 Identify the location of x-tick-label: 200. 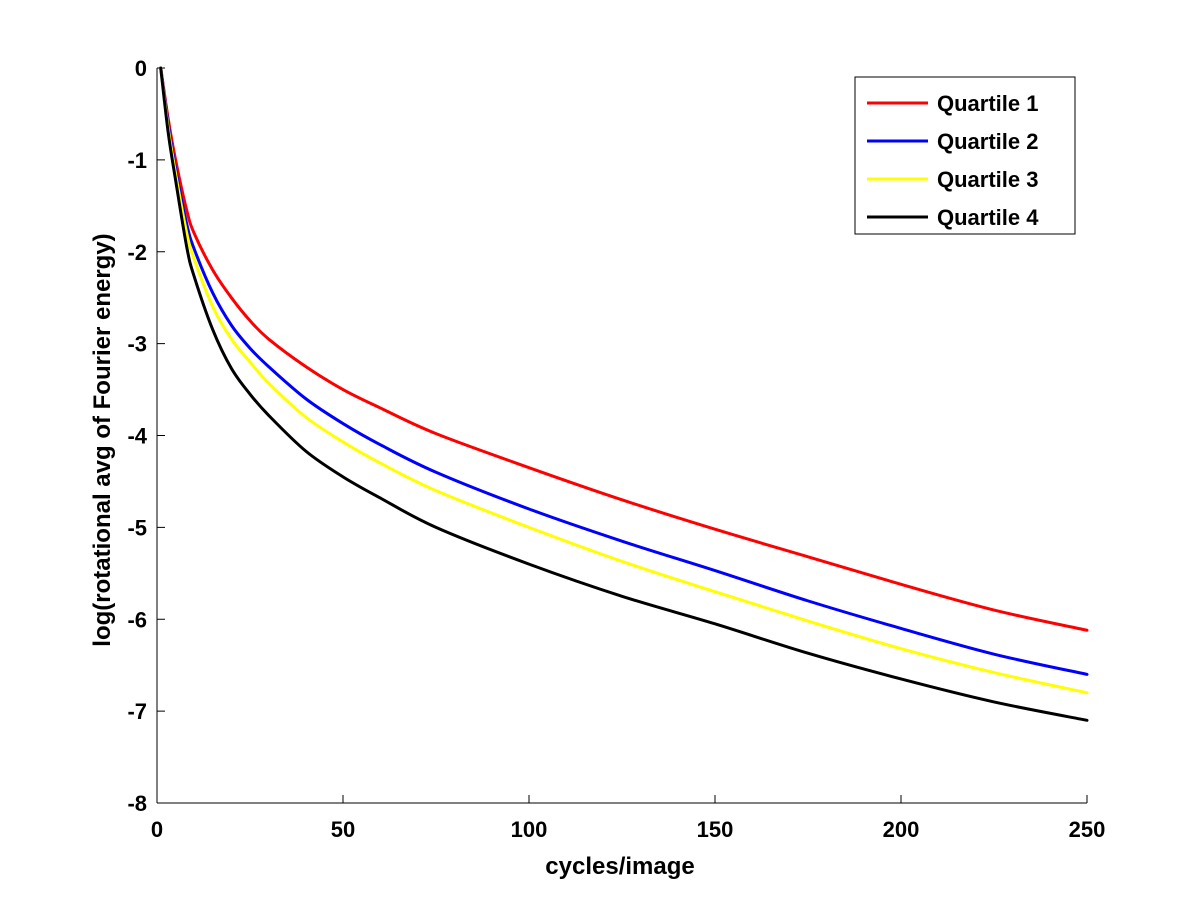
(901, 829).